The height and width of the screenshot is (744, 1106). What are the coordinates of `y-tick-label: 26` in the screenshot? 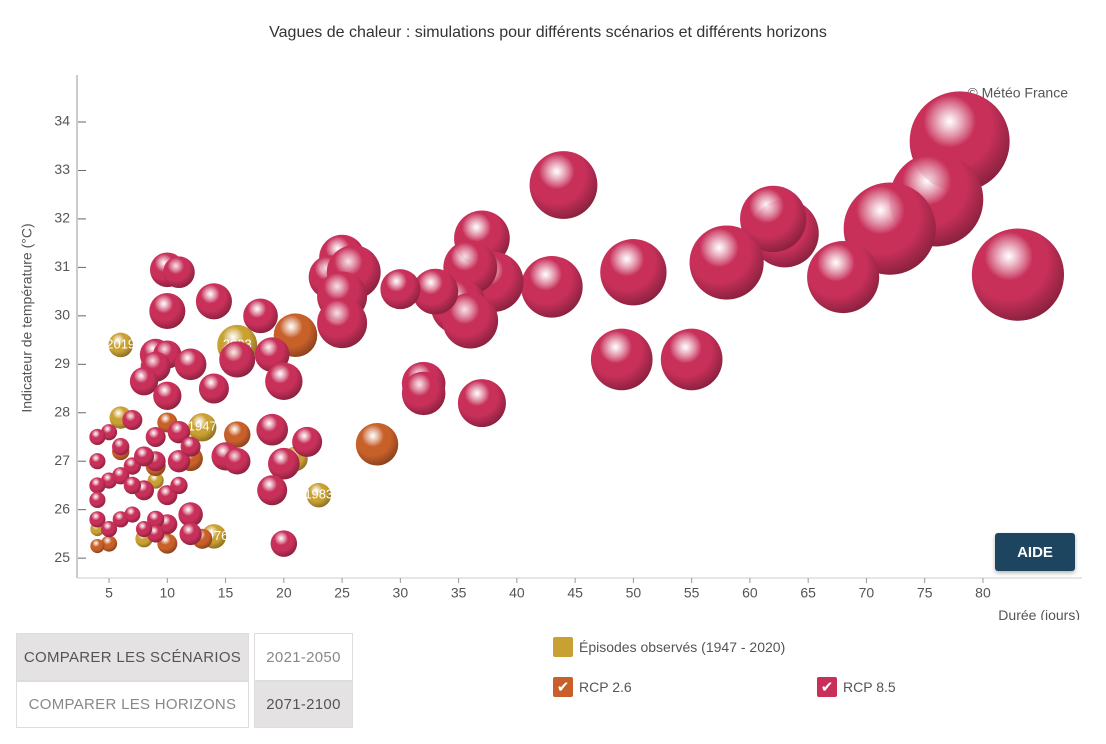 It's located at (62, 508).